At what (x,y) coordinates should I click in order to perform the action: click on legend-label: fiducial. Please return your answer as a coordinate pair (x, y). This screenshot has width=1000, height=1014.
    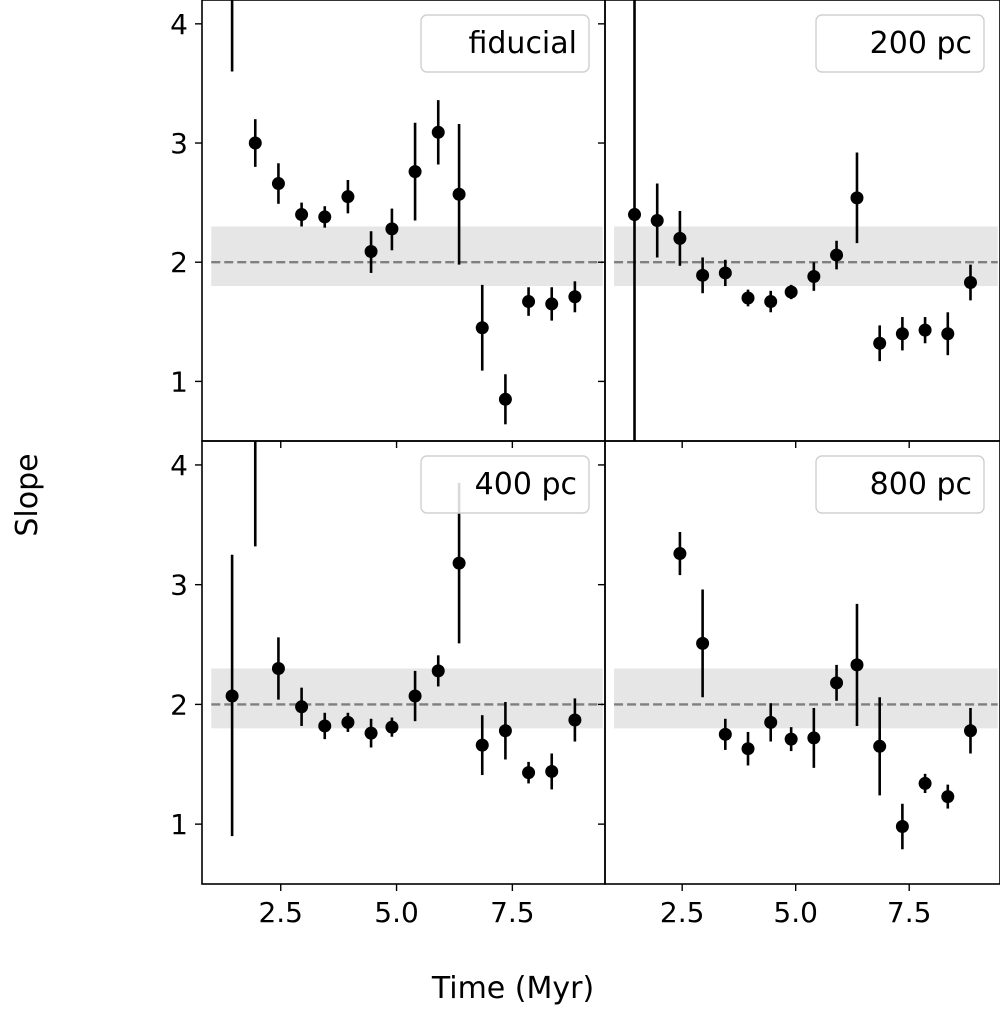
    Looking at the image, I should click on (522, 43).